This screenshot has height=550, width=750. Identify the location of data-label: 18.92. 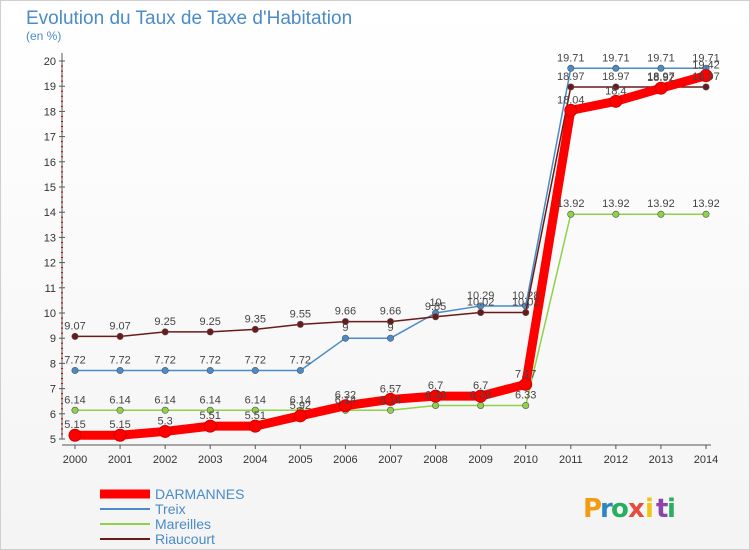
(661, 78).